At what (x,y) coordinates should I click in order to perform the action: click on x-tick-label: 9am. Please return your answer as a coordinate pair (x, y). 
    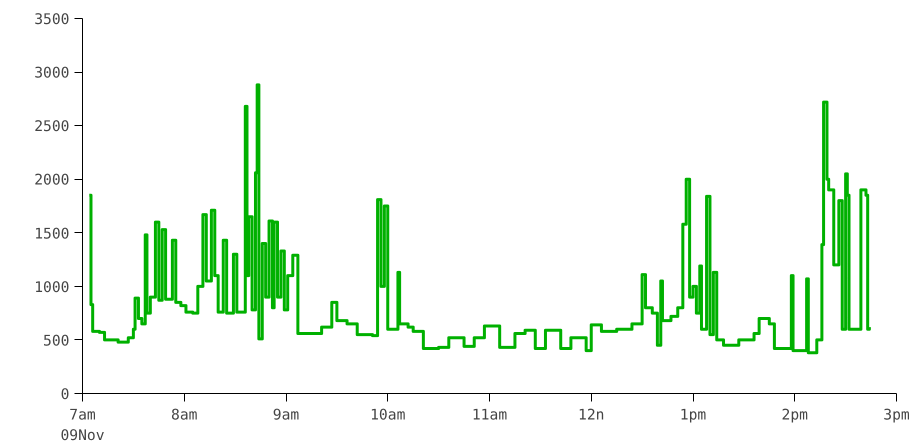
    Looking at the image, I should click on (286, 415).